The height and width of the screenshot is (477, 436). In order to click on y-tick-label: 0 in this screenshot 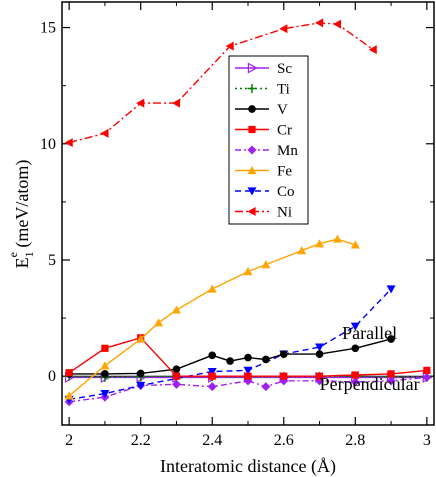, I will do `click(52, 376)`.